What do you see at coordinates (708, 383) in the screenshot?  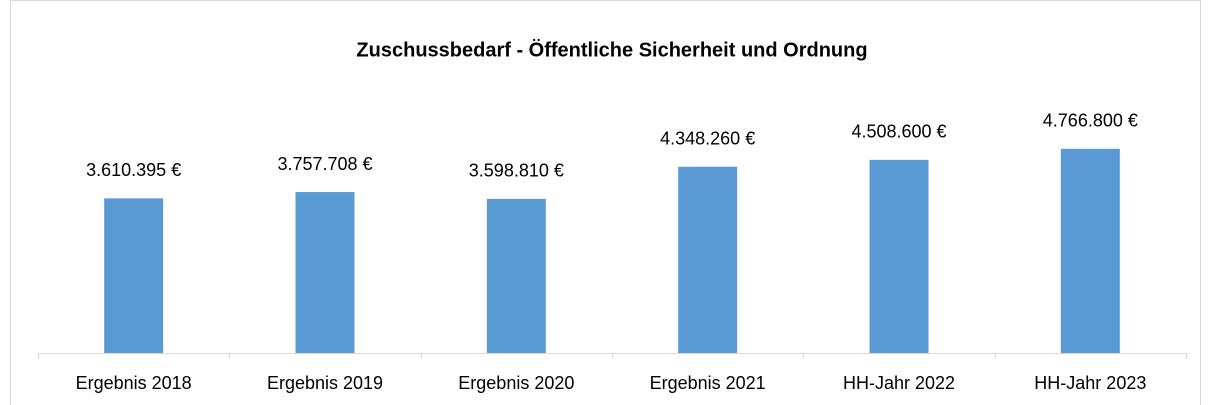 I see `x-tick-label: Ergebnis 2021` at bounding box center [708, 383].